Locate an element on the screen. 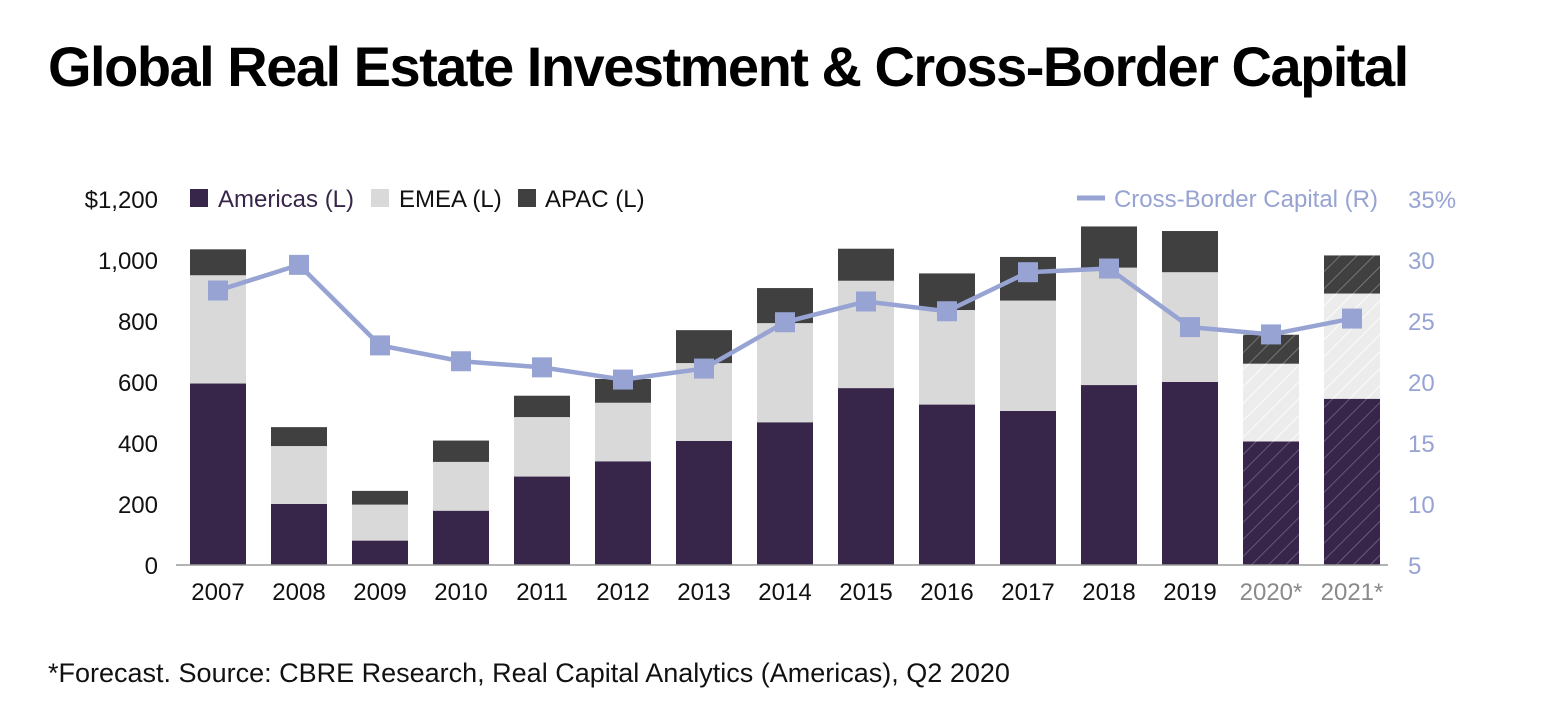 This screenshot has width=1555, height=711. y-left-tick-label: 800 is located at coordinates (138, 322).